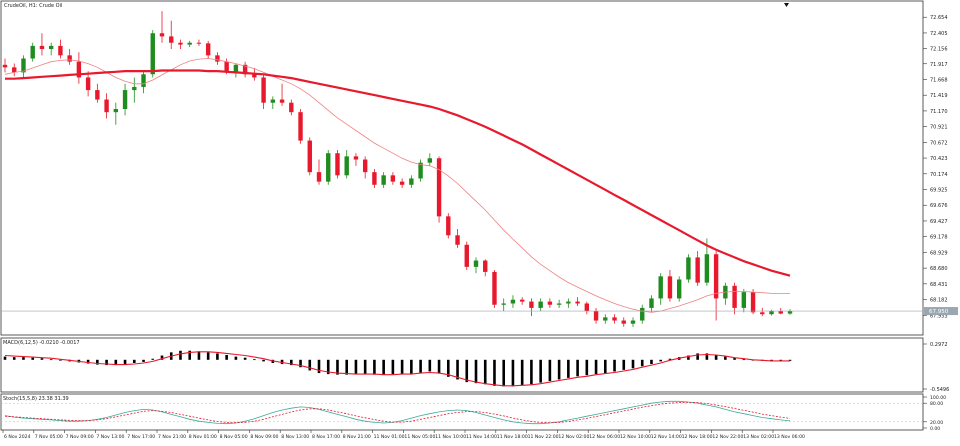 Image resolution: width=960 pixels, height=446 pixels. What do you see at coordinates (941, 311) in the screenshot?
I see `current-price-tag` at bounding box center [941, 311].